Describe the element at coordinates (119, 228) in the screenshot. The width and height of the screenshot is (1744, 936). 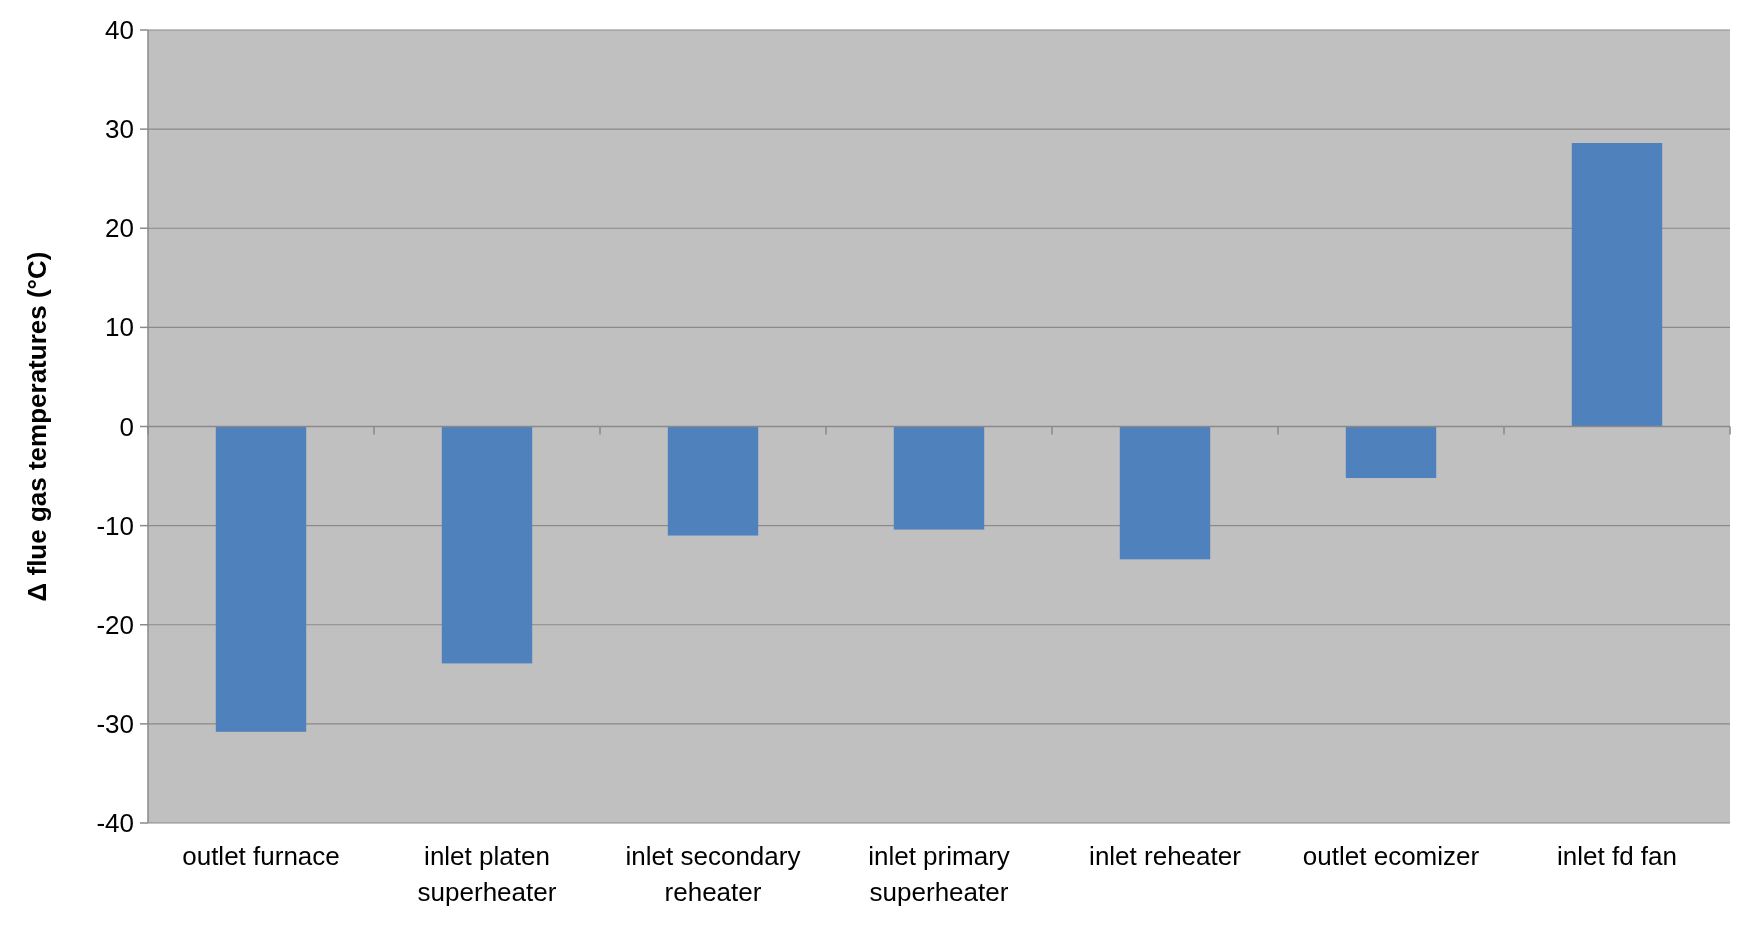
I see `y-tick-label: 20` at that location.